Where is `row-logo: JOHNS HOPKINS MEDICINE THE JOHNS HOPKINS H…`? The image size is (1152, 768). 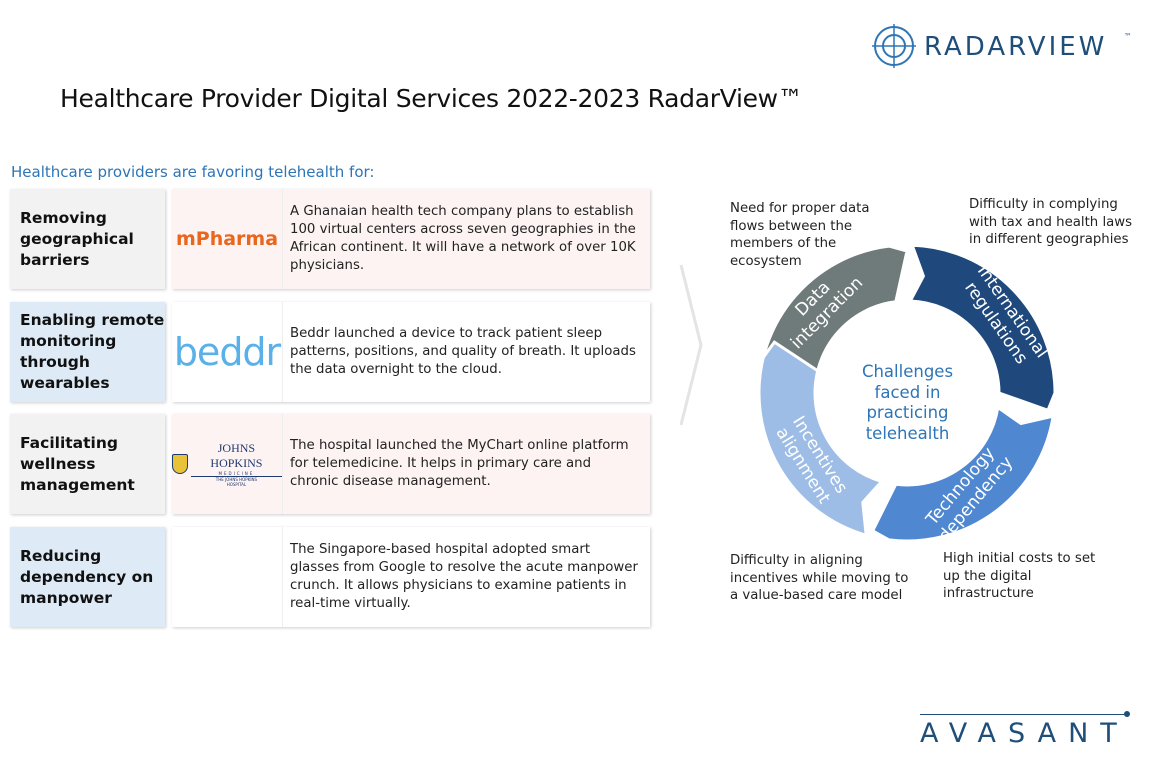 row-logo: JOHNS HOPKINS MEDICINE THE JOHNS HOPKINS H… is located at coordinates (227, 464).